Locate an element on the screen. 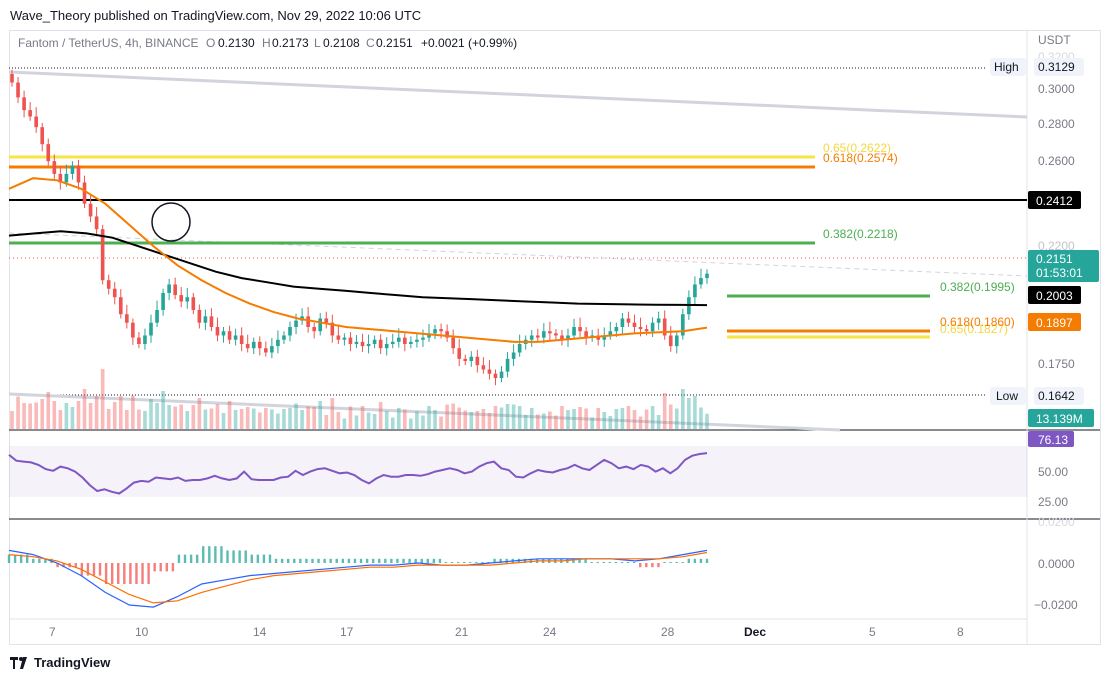 Image resolution: width=1111 pixels, height=680 pixels. dashed-trendline is located at coordinates (518, 254).